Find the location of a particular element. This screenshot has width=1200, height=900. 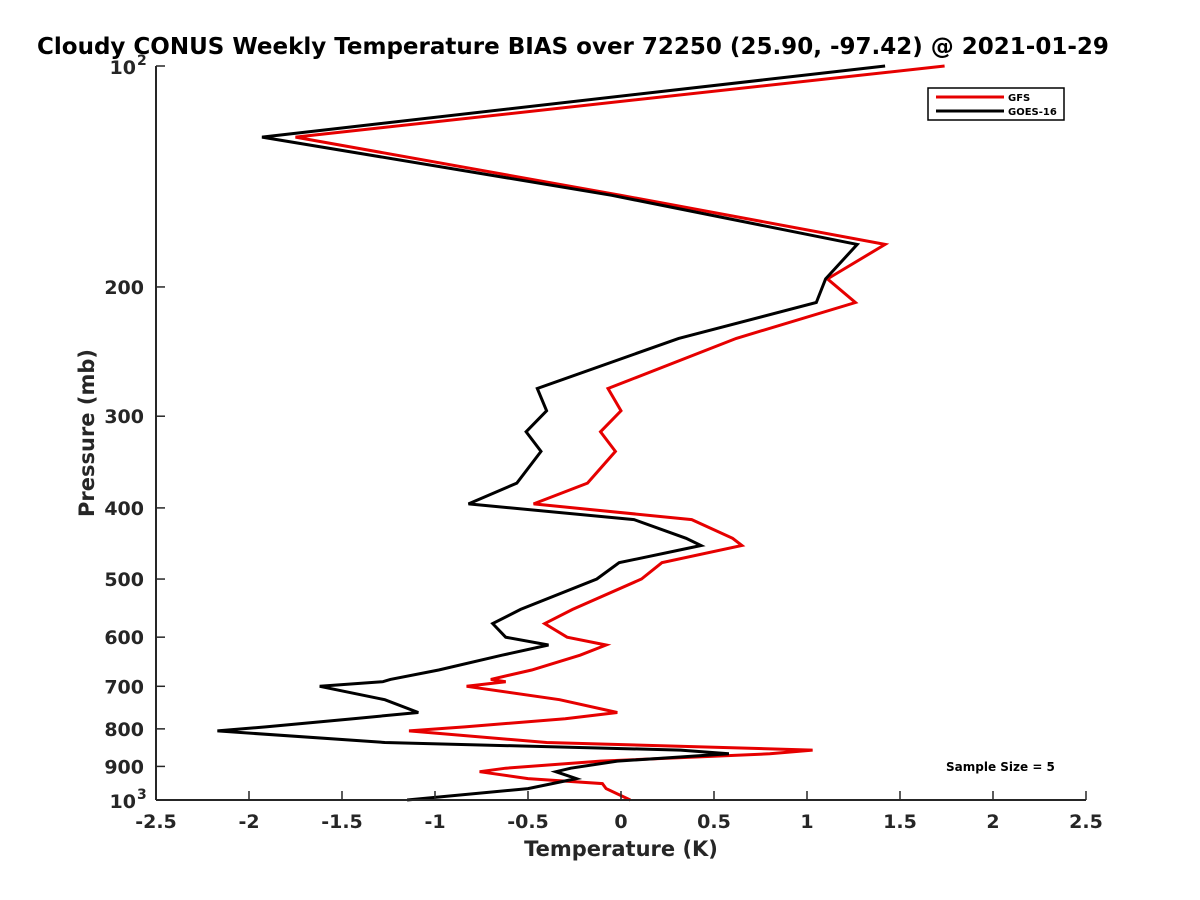

legend-entry-label: GOES-16 is located at coordinates (1032, 112).